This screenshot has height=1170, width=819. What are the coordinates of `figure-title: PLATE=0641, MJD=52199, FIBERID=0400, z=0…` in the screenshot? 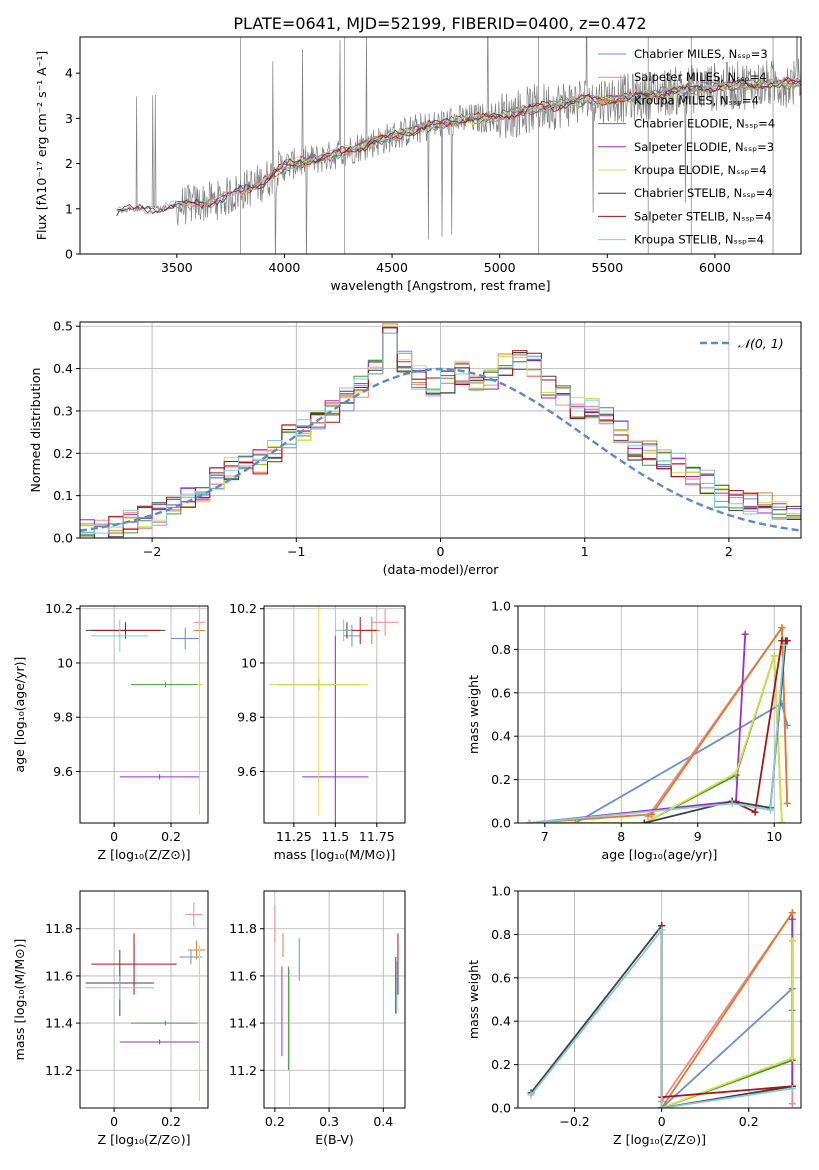 It's located at (439, 23).